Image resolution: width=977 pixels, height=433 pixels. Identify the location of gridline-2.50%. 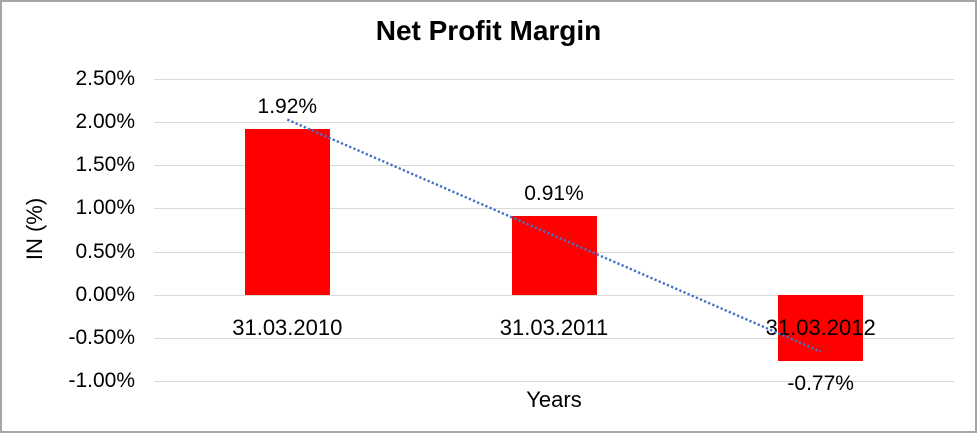
(554, 79).